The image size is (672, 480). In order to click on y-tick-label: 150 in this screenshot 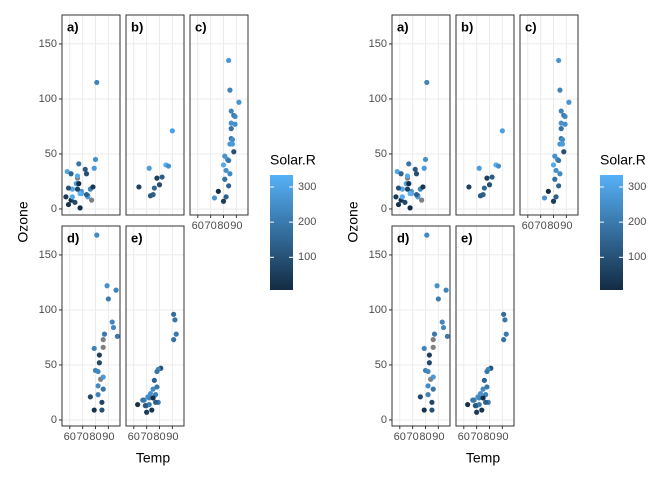, I will do `click(378, 255)`.